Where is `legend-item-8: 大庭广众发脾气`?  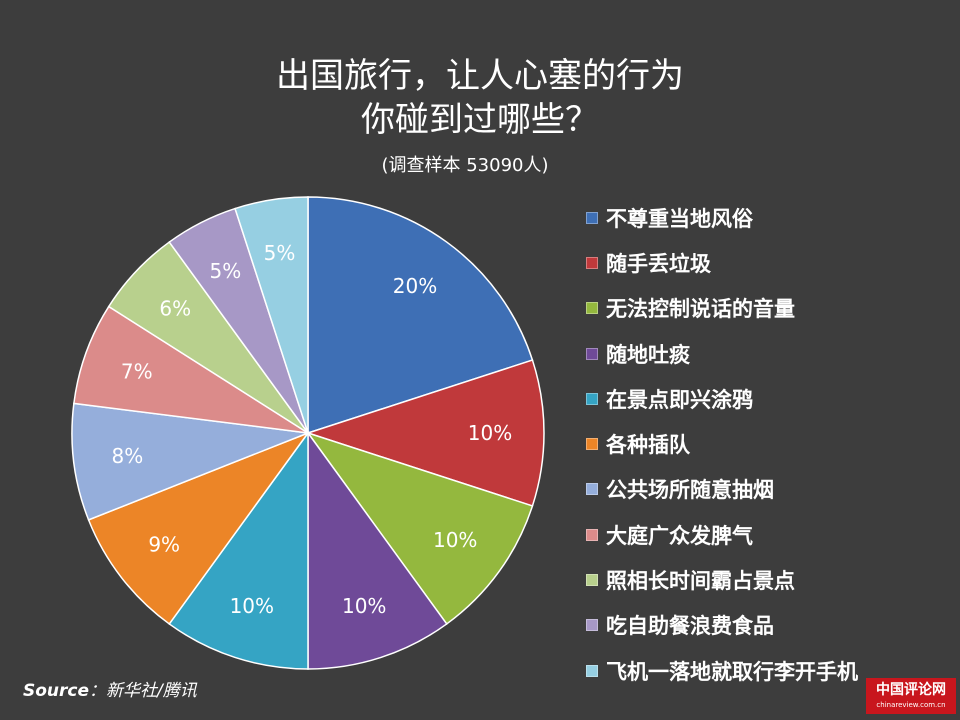 legend-item-8: 大庭广众发脾气 is located at coordinates (771, 534).